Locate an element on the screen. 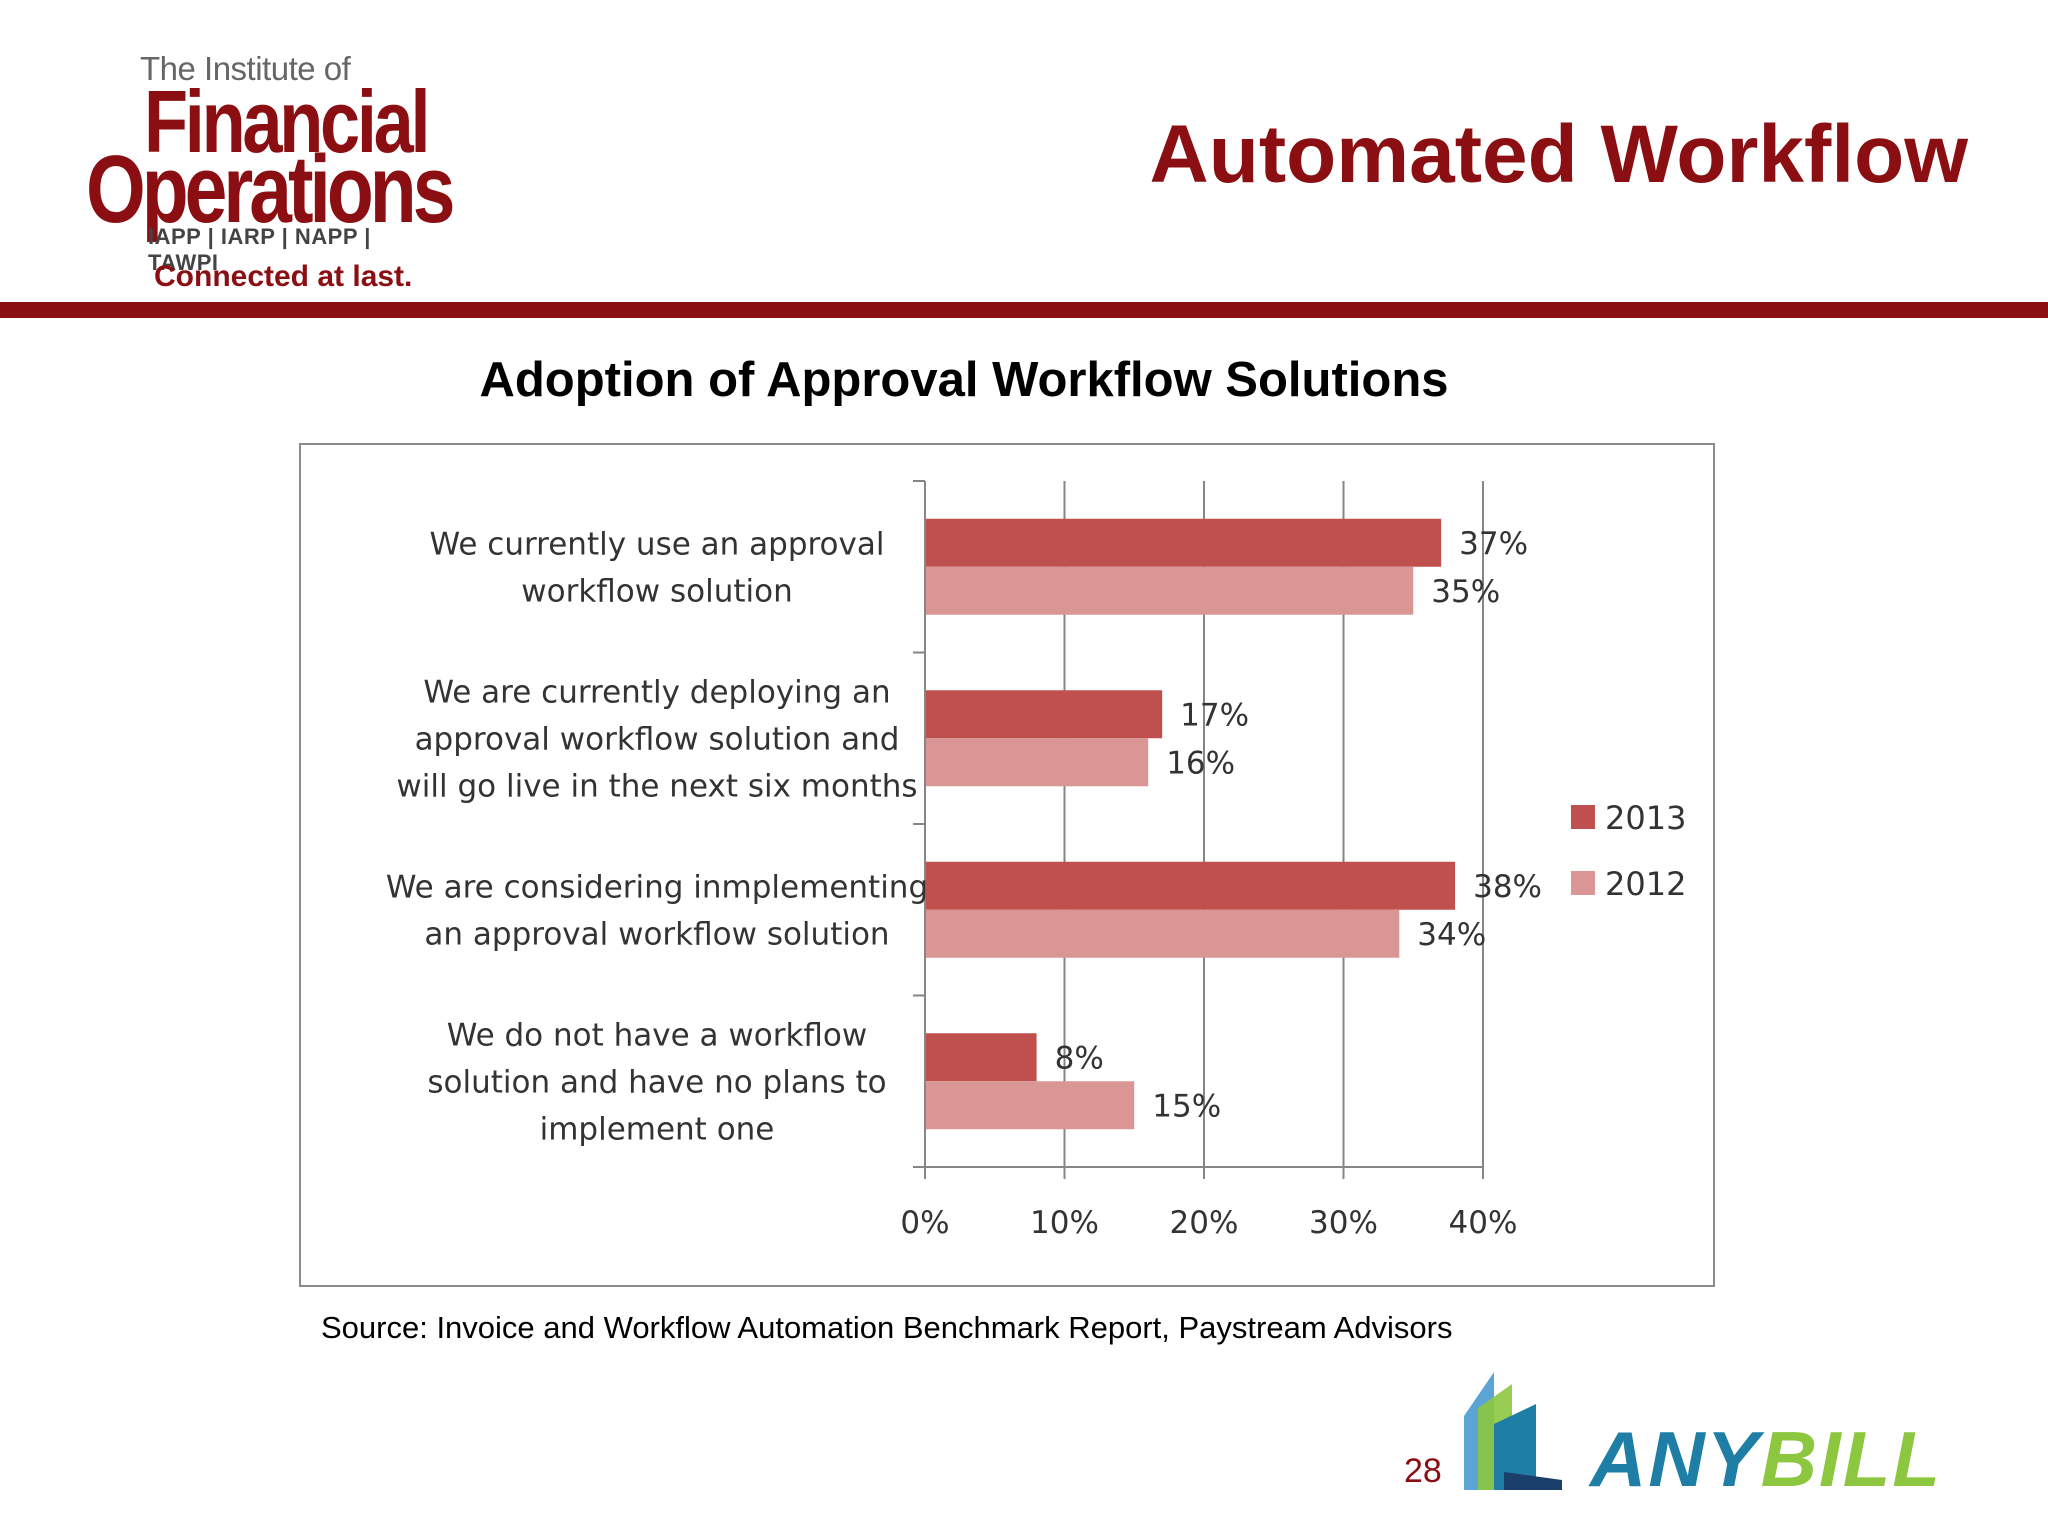  legend-swatch-2013 is located at coordinates (1583, 817).